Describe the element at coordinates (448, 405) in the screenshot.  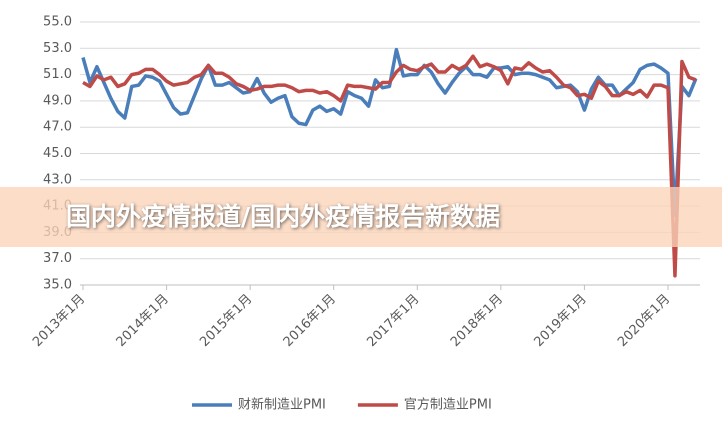
I see `legend-label: 官方制造业PMI` at that location.